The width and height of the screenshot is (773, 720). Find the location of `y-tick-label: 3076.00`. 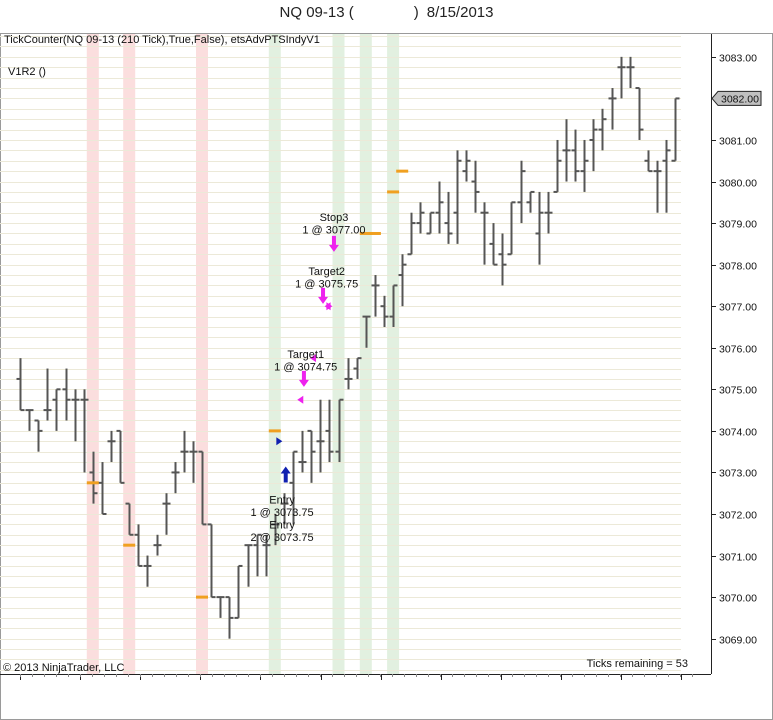

y-tick-label: 3076.00 is located at coordinates (738, 350).